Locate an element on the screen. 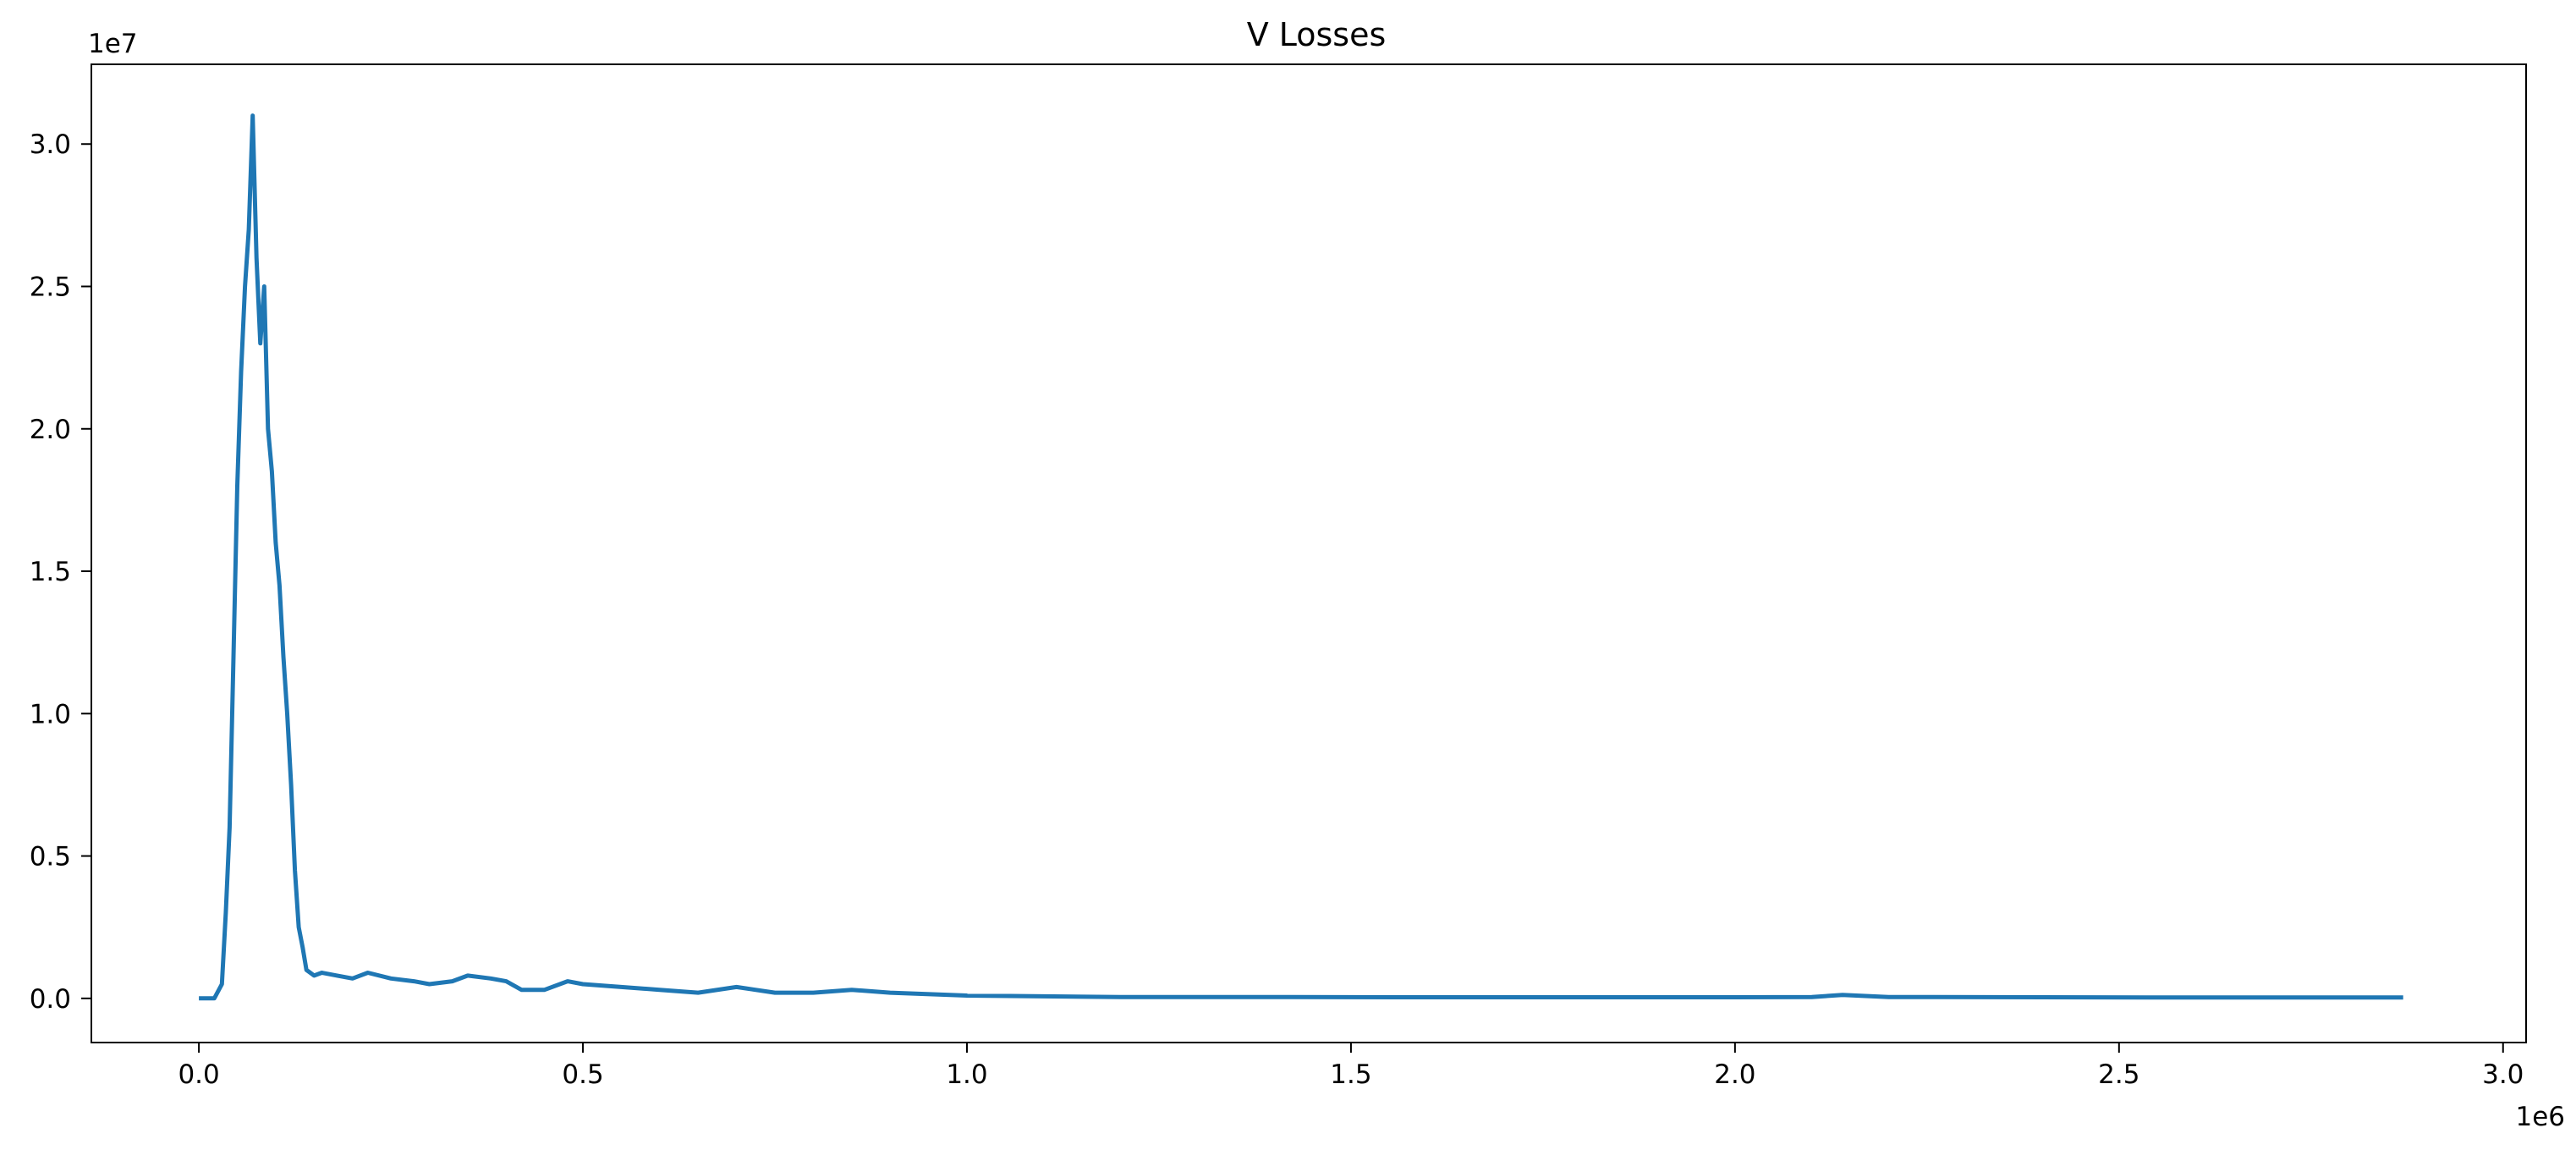 This screenshot has width=2576, height=1150. x-offset-label: 1e6 is located at coordinates (2540, 1117).